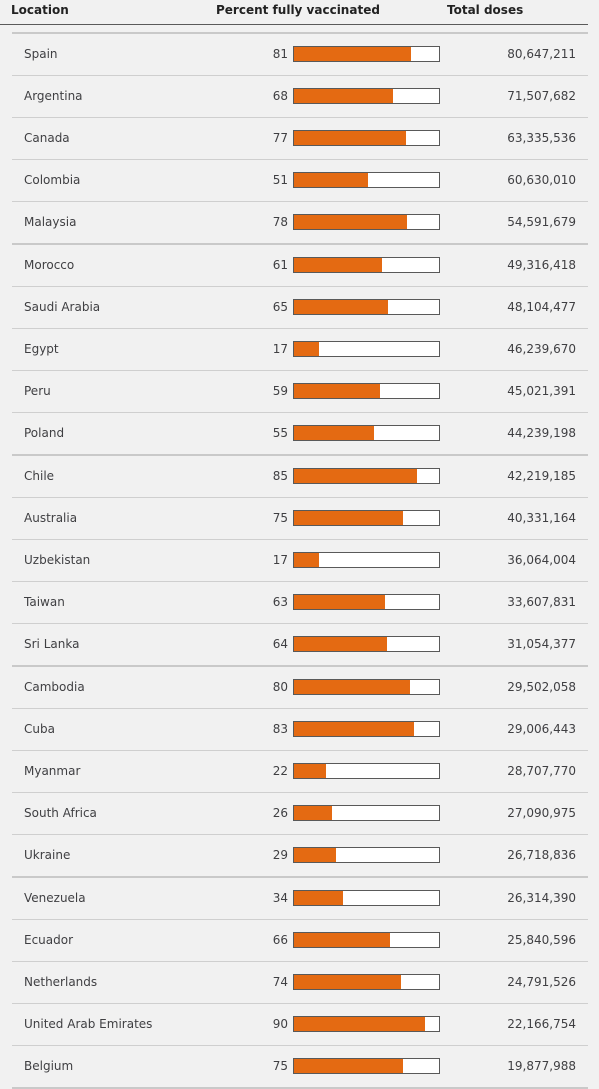 Image resolution: width=599 pixels, height=1089 pixels. I want to click on location-label: South Africa, so click(60, 813).